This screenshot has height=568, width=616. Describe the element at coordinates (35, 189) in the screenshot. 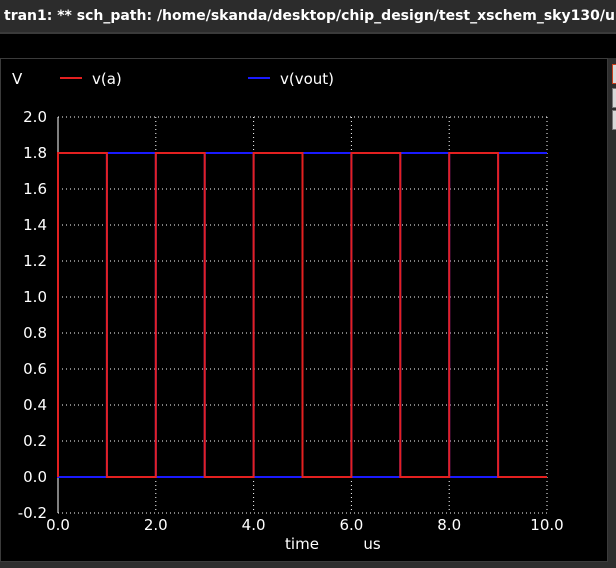

I see `y-tick-label: 1.6` at that location.